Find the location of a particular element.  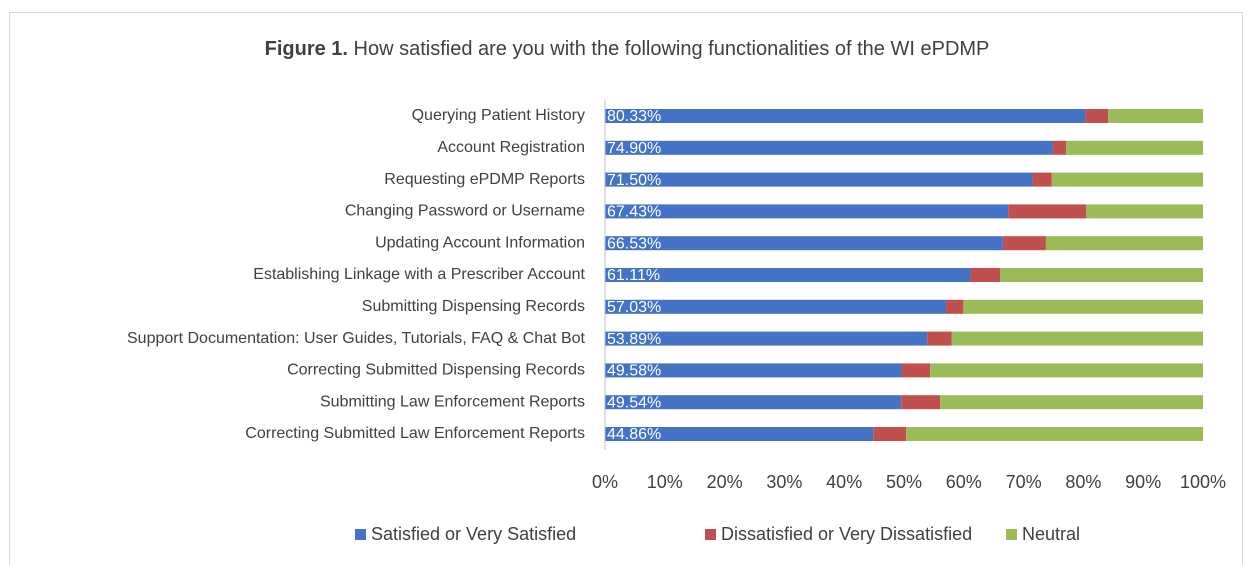

data-label: 53.89% is located at coordinates (634, 339).